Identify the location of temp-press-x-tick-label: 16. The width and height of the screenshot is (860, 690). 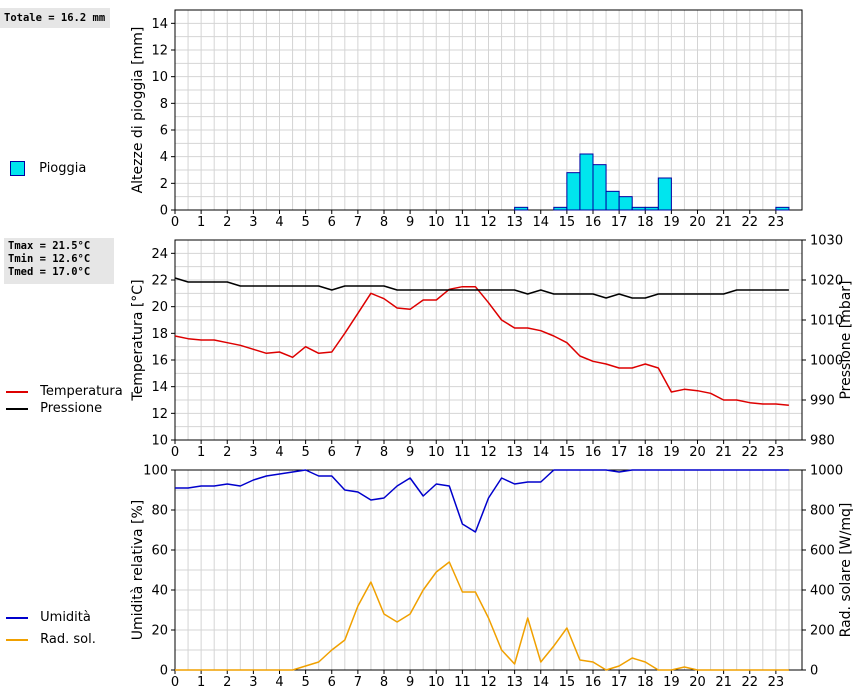
(593, 452).